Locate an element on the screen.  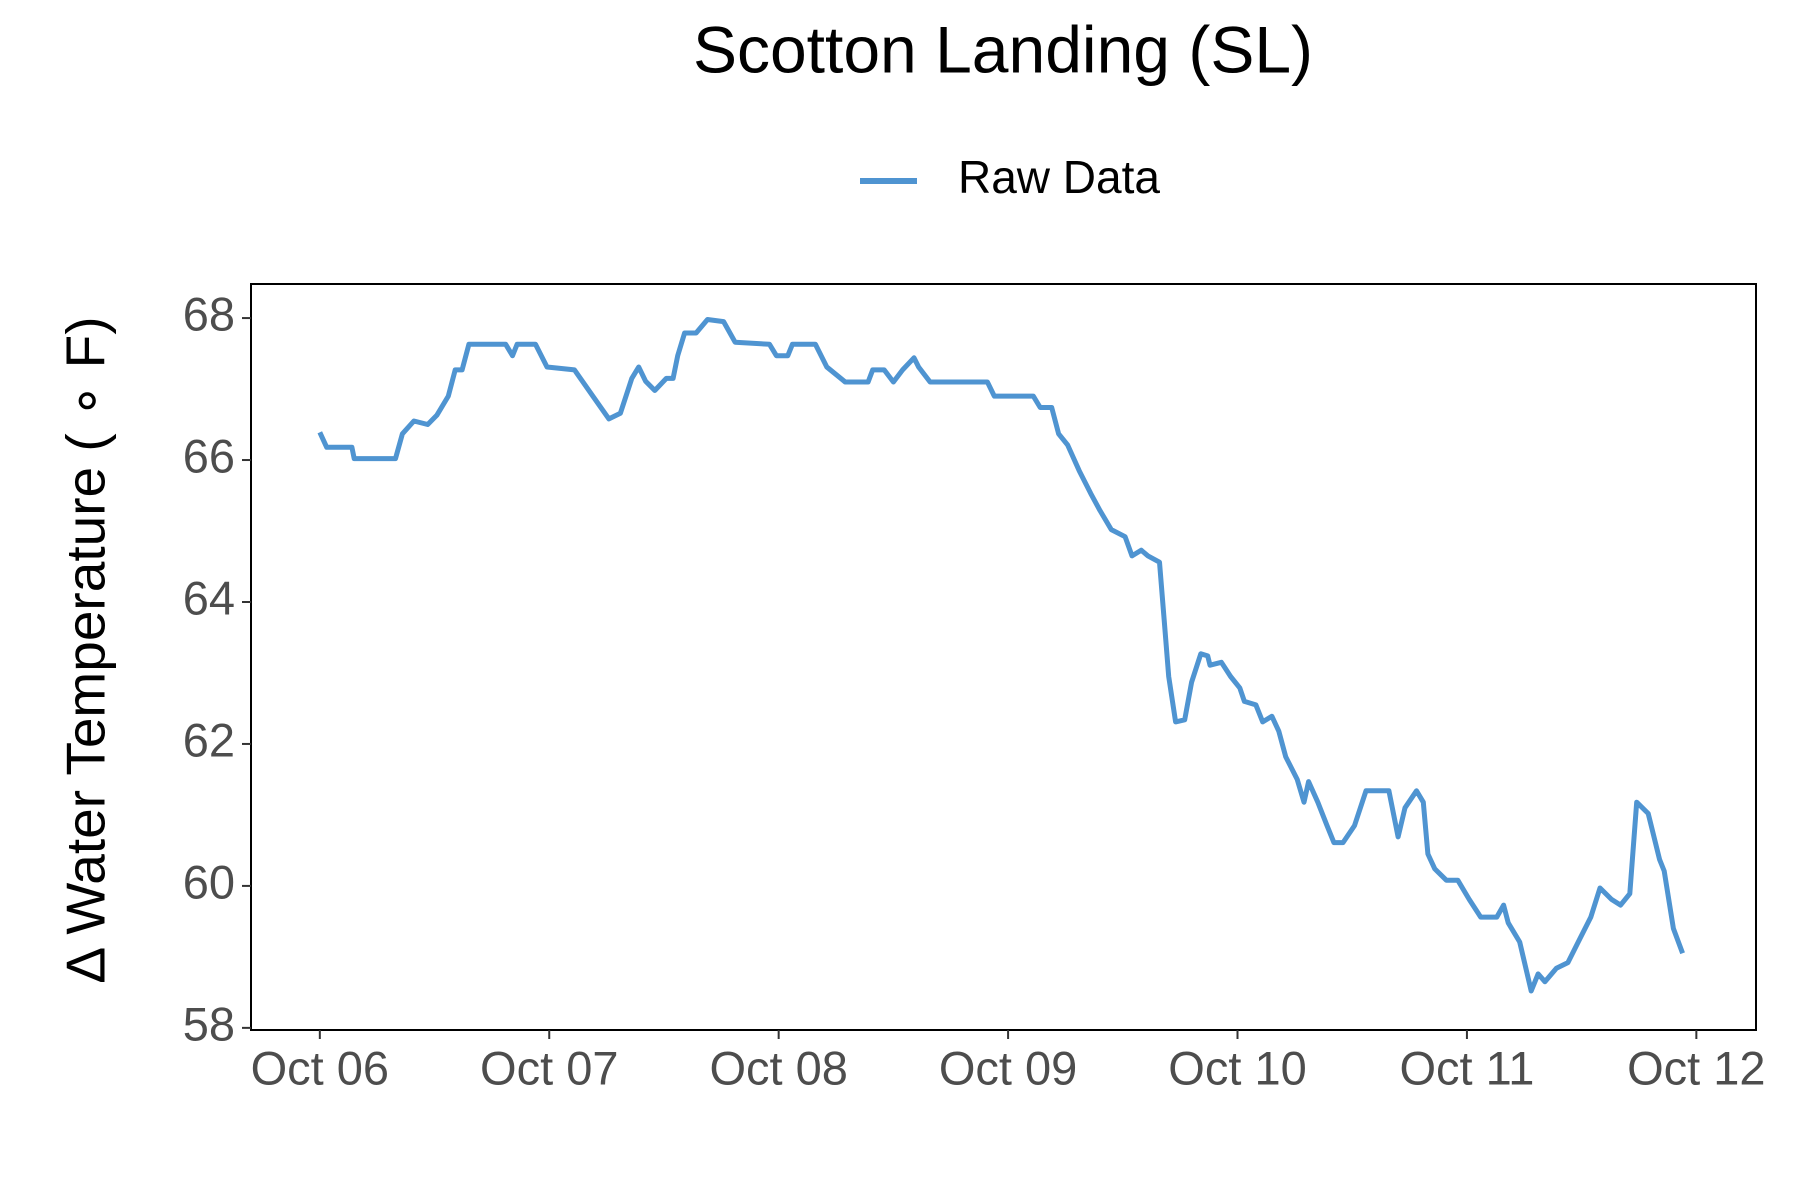
x-tick-label: Oct 06 is located at coordinates (320, 1067).